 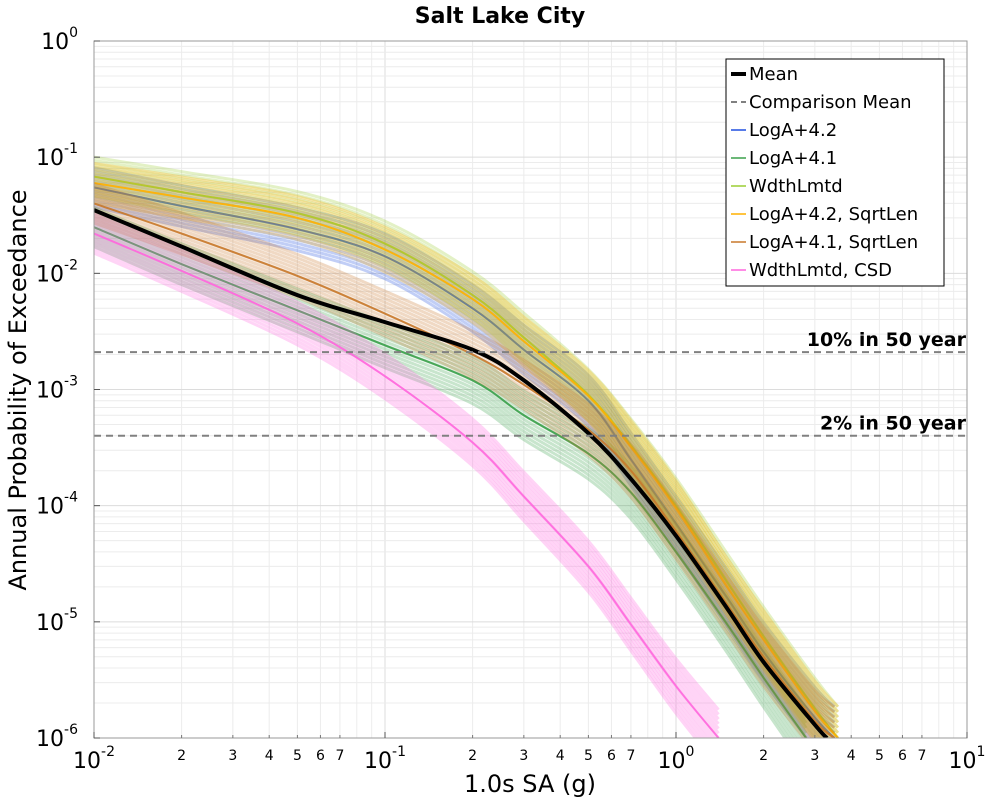 What do you see at coordinates (793, 130) in the screenshot?
I see `legend-label-loga-4-2: LogA+4.2` at bounding box center [793, 130].